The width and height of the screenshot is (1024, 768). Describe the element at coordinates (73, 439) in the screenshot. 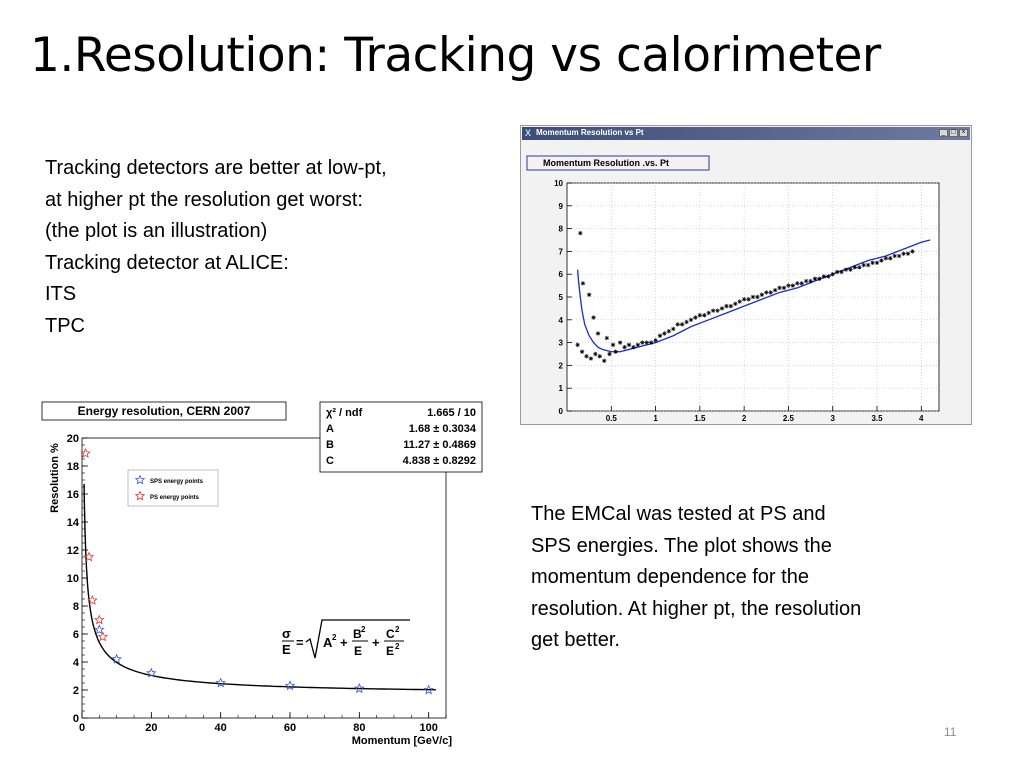

I see `y-tick-label: 20` at that location.